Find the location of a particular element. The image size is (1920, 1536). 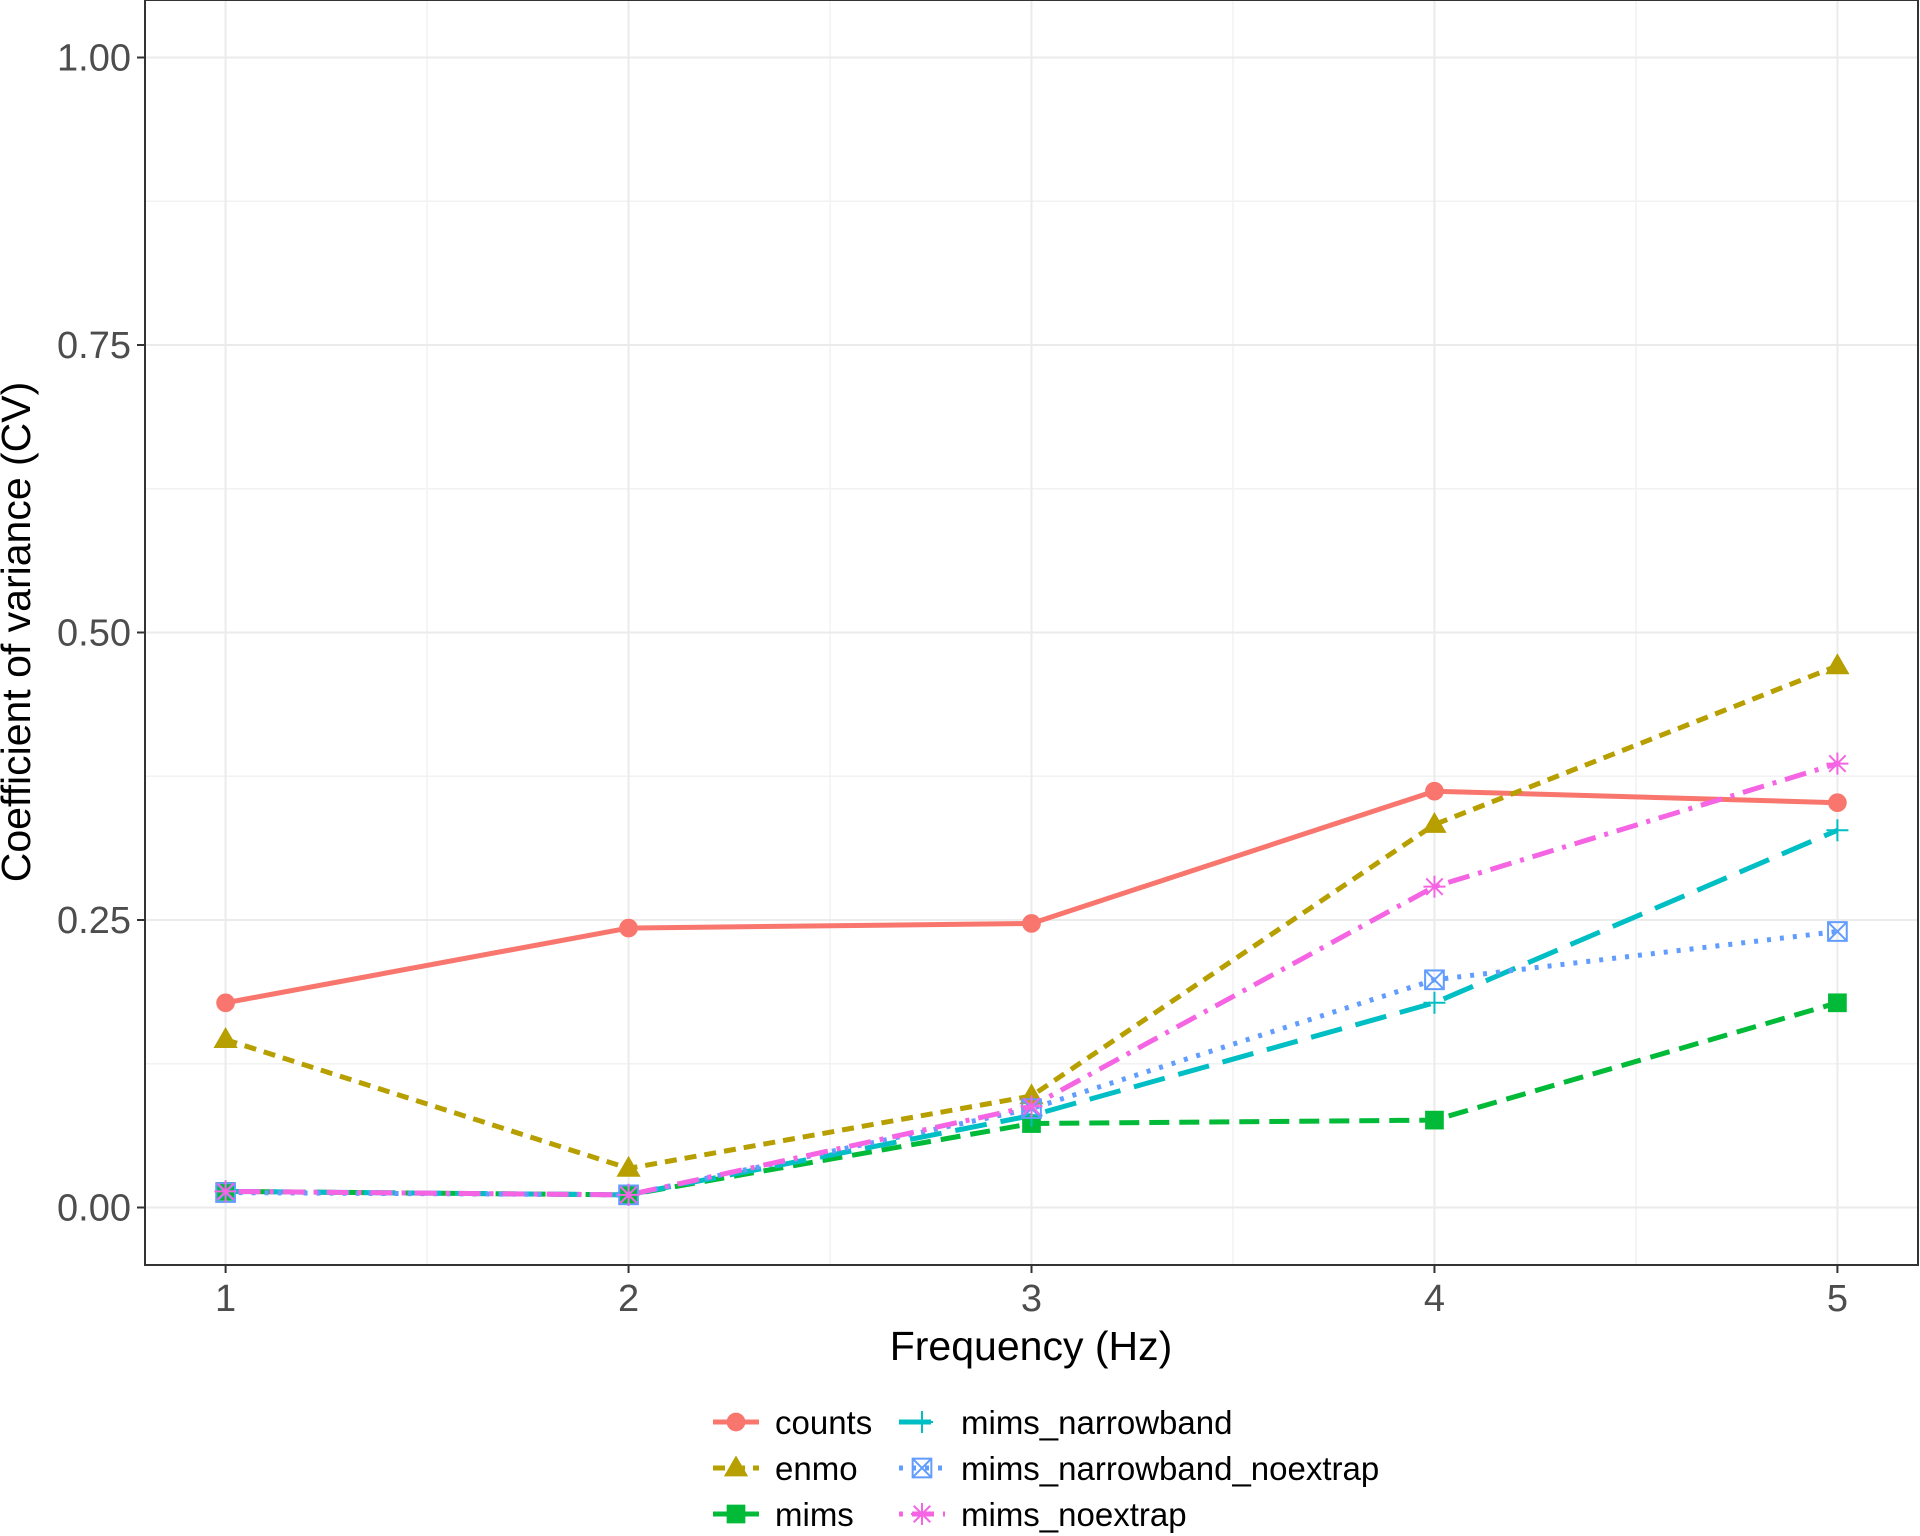

legend-key-marker-mims_noextrap-d2 is located at coordinates (922, 1514).